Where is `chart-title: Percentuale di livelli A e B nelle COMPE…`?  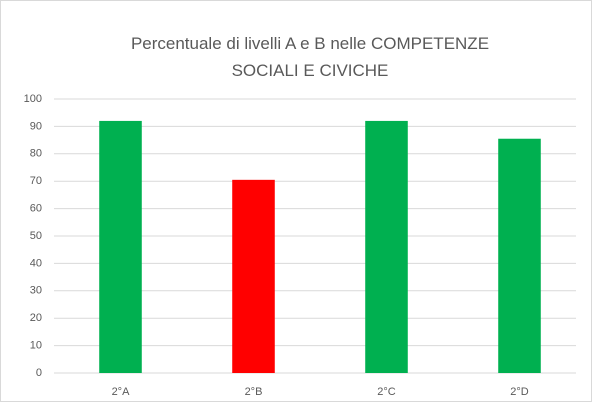
chart-title: Percentuale di livelli A e B nelle COMPE… is located at coordinates (310, 57).